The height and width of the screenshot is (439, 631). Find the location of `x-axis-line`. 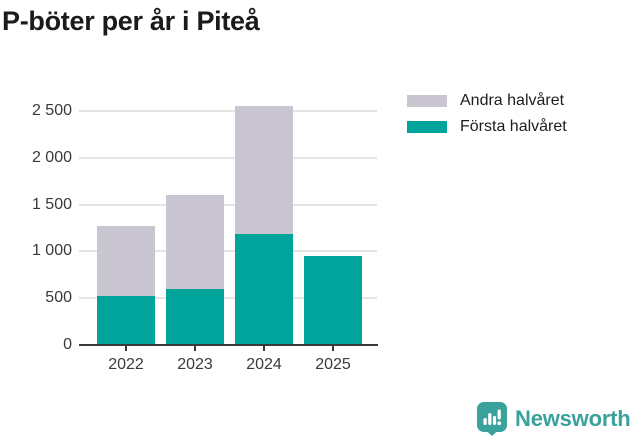

x-axis-line is located at coordinates (228, 345).